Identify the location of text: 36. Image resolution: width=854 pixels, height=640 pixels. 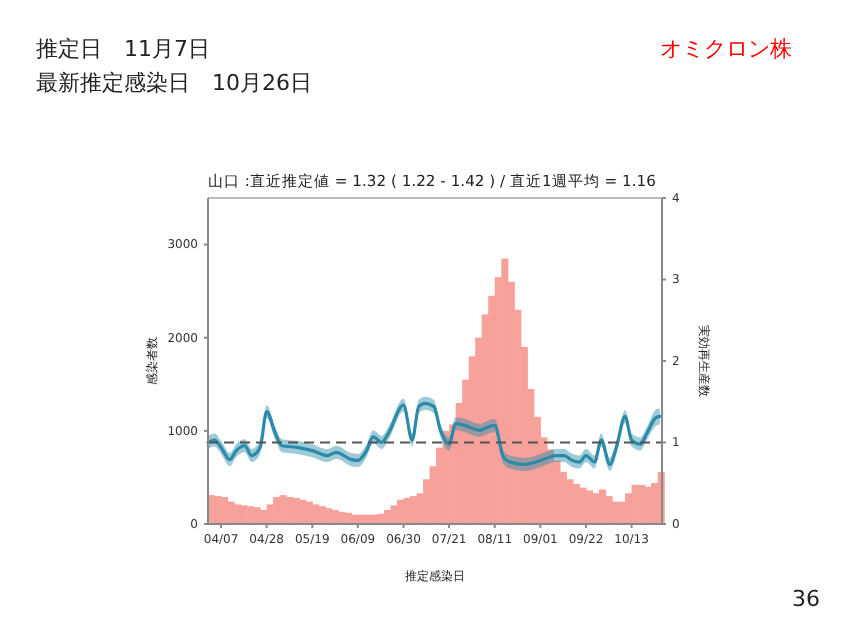
(806, 599).